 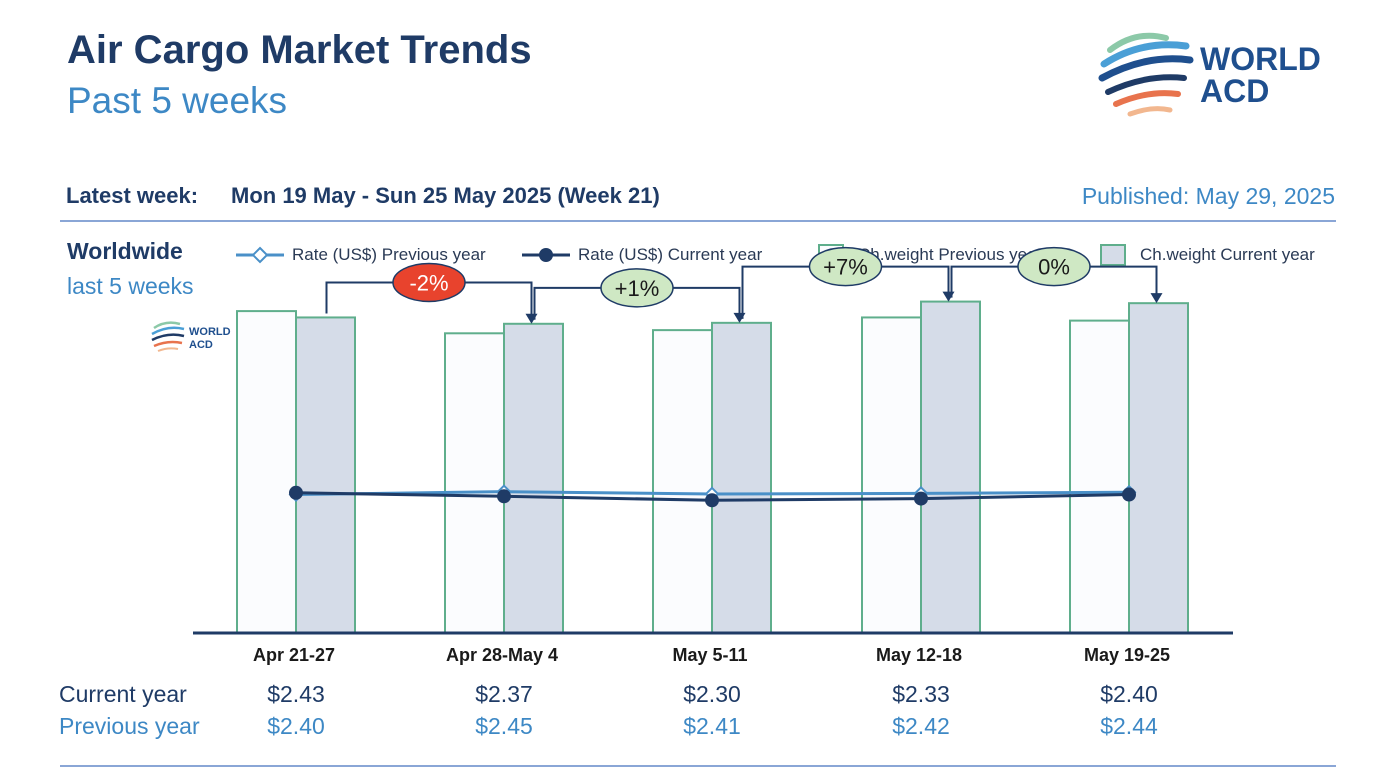 I want to click on rate-previous-value: $2.41, so click(x=712, y=726).